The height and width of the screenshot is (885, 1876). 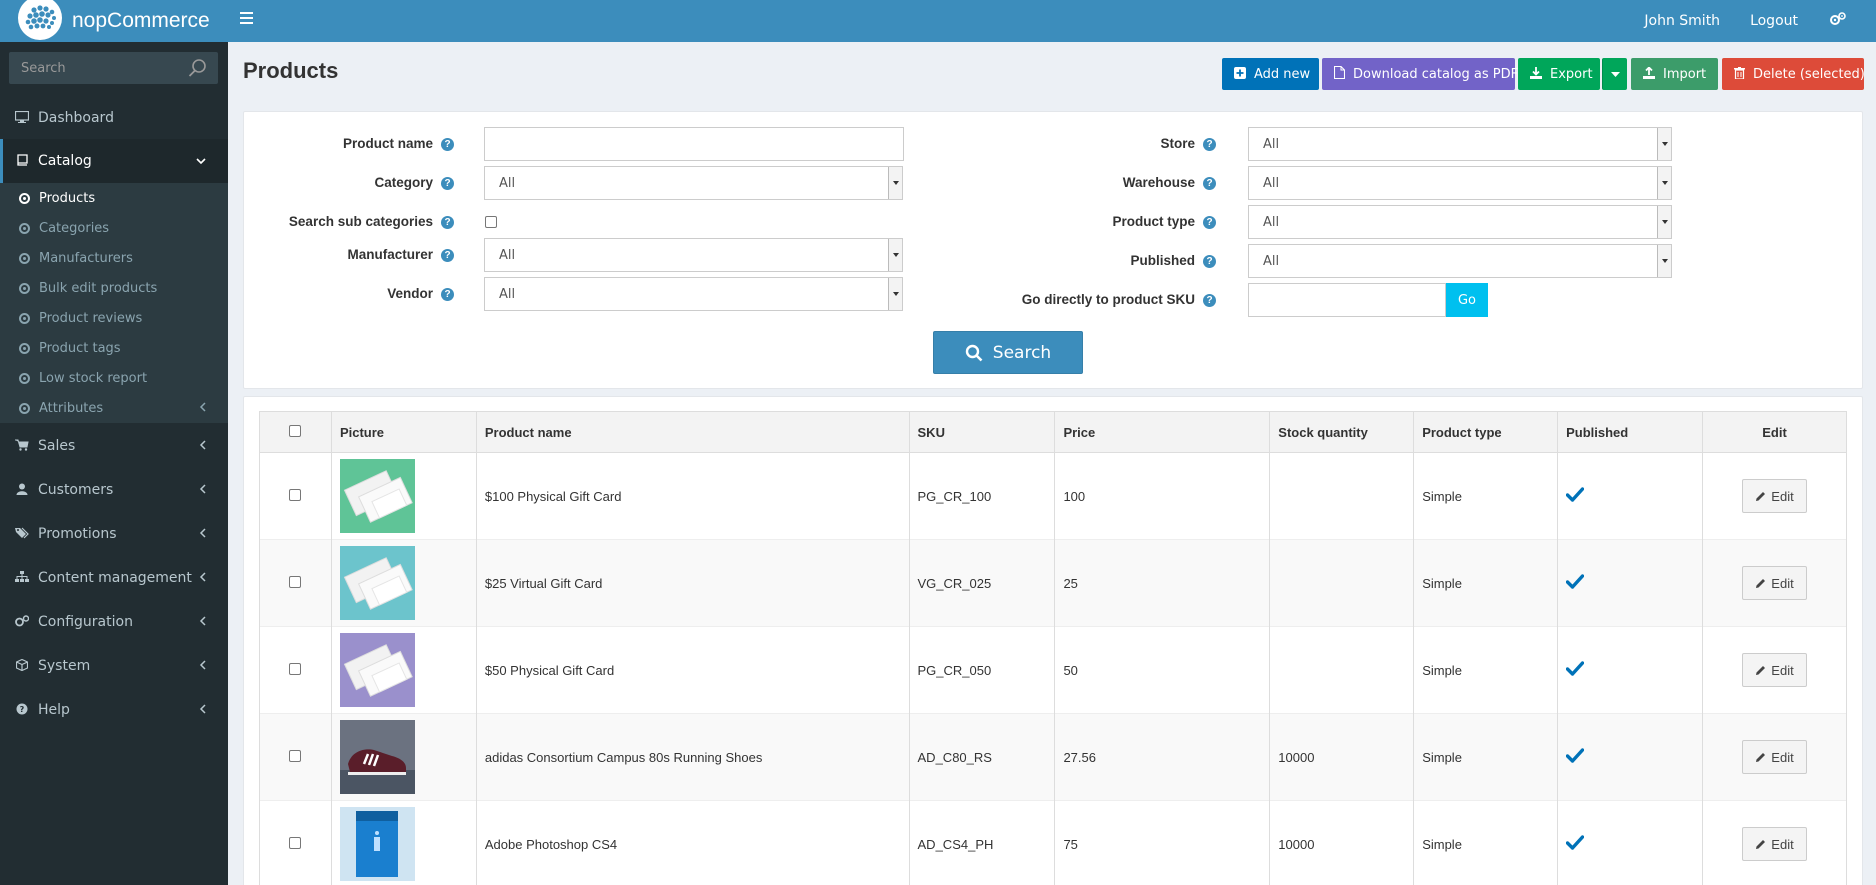 I want to click on column-header-picture: Picture, so click(x=403, y=432).